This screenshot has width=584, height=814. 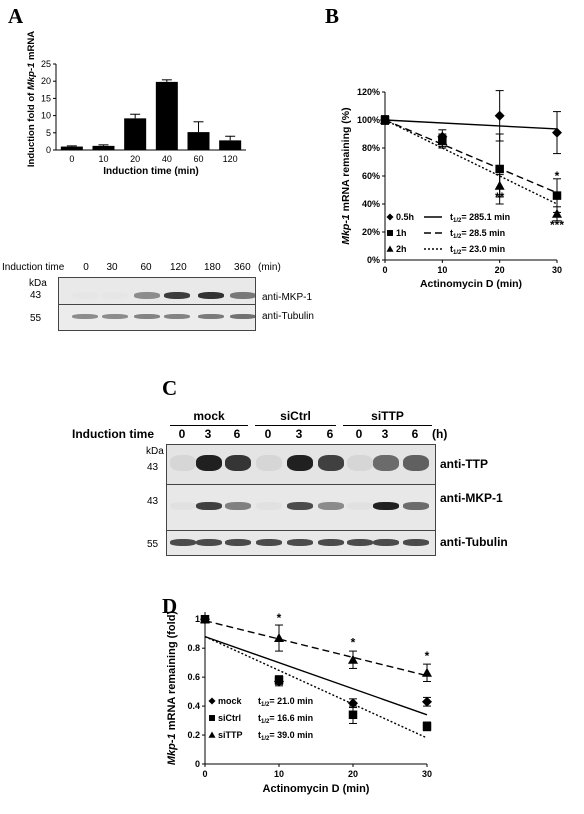 What do you see at coordinates (46, 81) in the screenshot?
I see `a-y-tick-label: 20` at bounding box center [46, 81].